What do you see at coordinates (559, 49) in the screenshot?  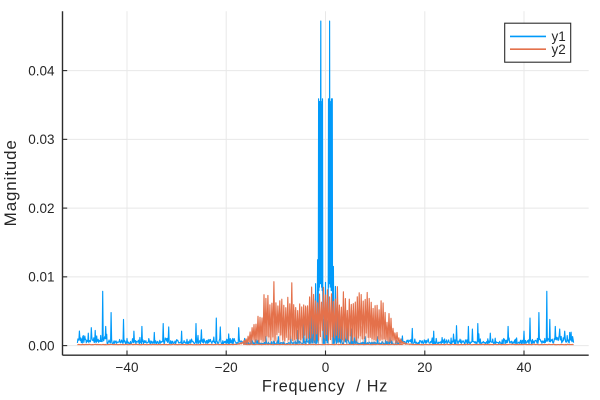 I see `svg-text: y2` at bounding box center [559, 49].